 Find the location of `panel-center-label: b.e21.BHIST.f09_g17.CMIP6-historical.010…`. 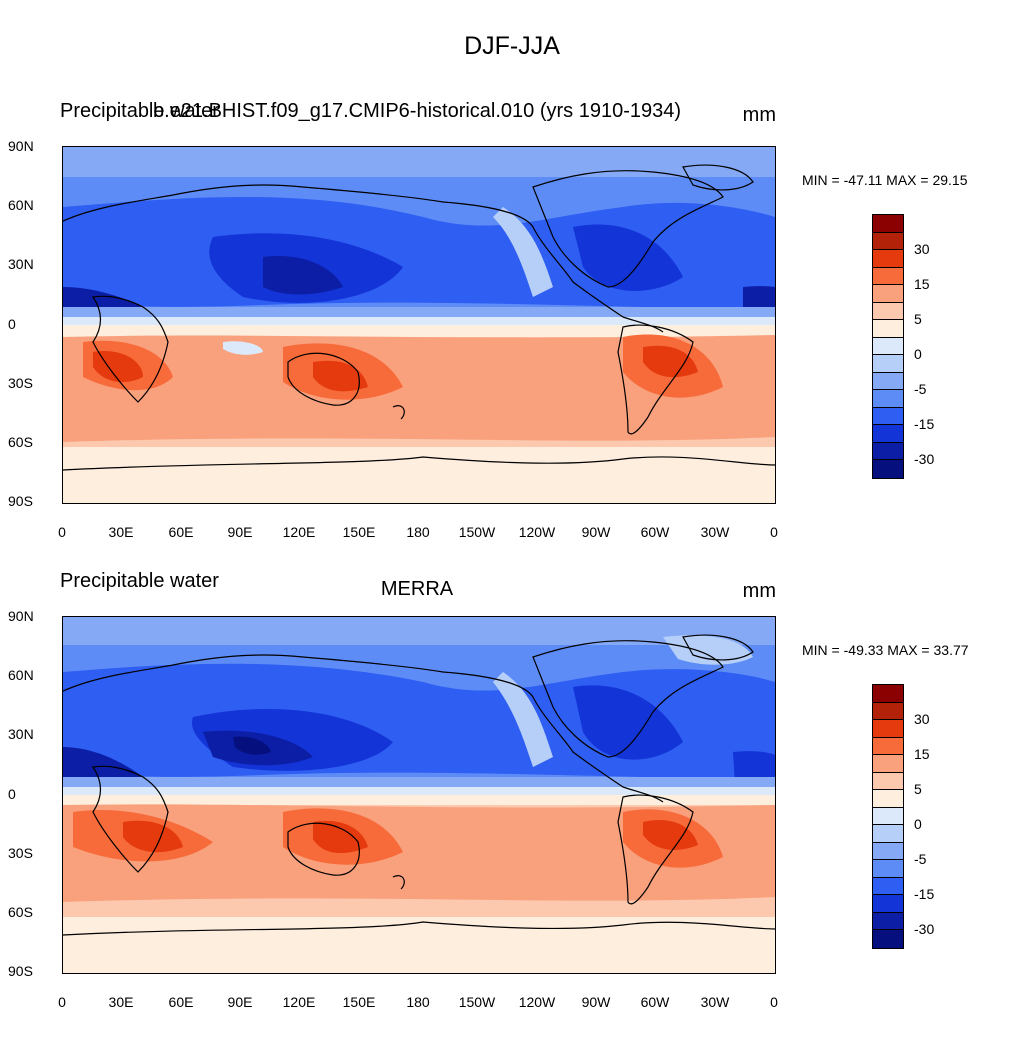

panel-center-label: b.e21.BHIST.f09_g17.CMIP6-historical.010… is located at coordinates (417, 111).